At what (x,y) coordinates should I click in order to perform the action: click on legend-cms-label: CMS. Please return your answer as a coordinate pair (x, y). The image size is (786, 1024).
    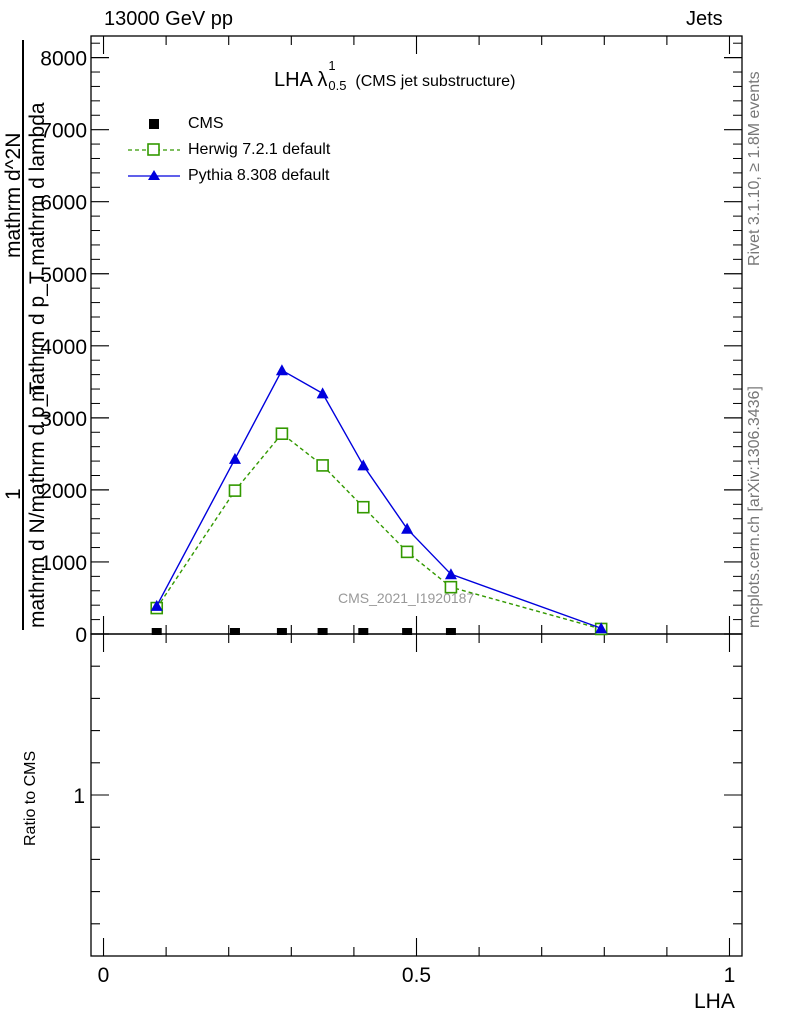
    Looking at the image, I should click on (206, 123).